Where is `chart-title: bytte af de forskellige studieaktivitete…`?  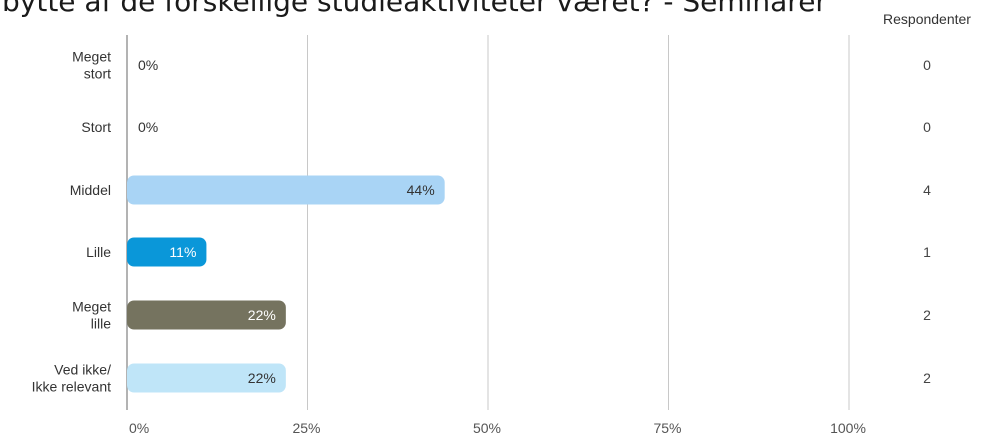 chart-title: bytte af de forskellige studieaktivitete… is located at coordinates (414, 9).